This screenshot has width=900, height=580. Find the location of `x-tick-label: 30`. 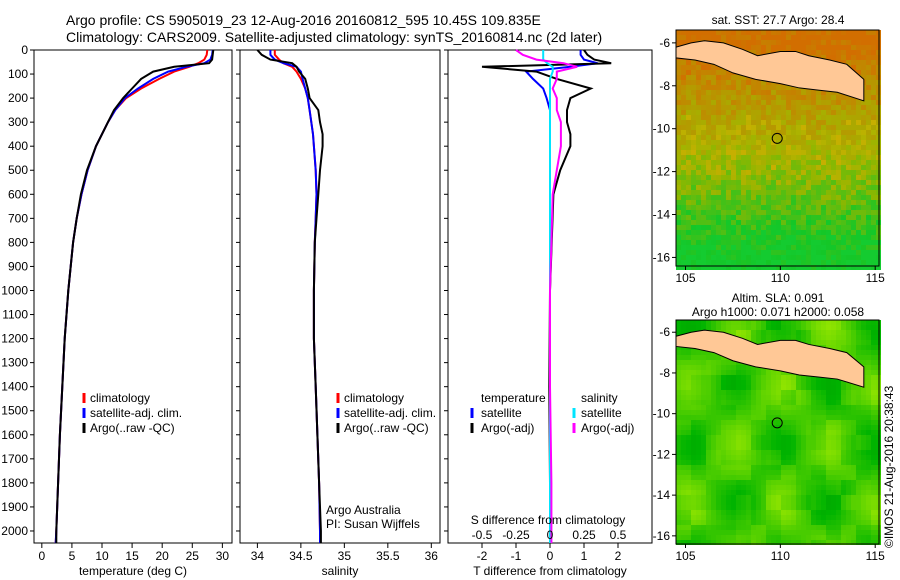

x-tick-label: 30 is located at coordinates (223, 556).